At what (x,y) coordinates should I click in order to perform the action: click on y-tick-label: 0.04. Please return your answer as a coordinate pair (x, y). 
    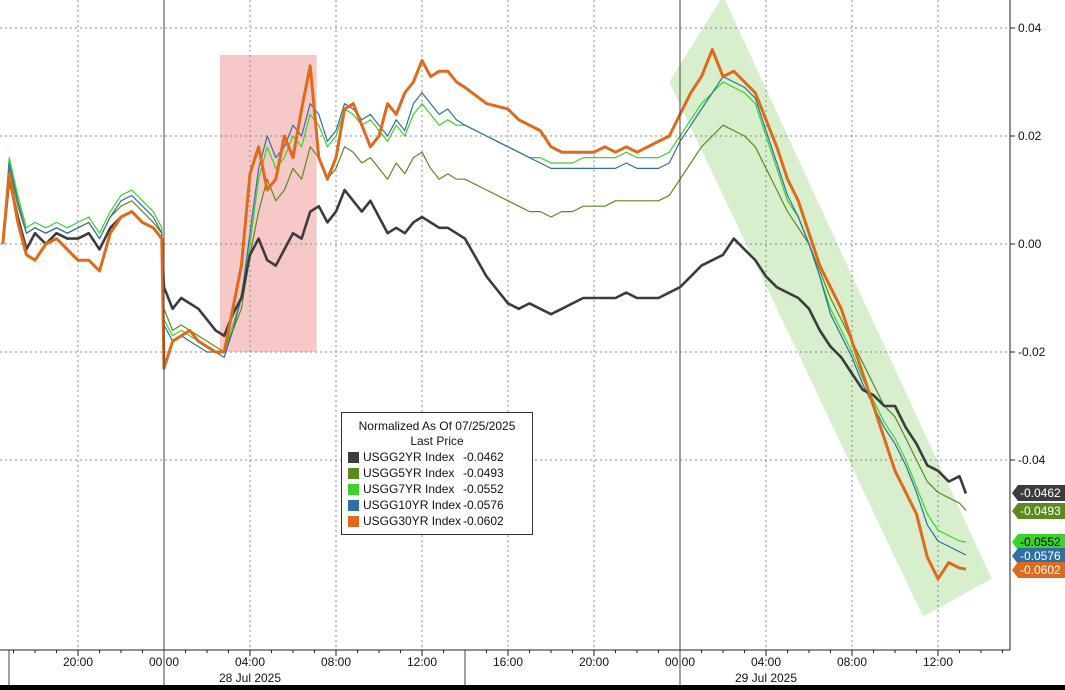
    Looking at the image, I should click on (1030, 28).